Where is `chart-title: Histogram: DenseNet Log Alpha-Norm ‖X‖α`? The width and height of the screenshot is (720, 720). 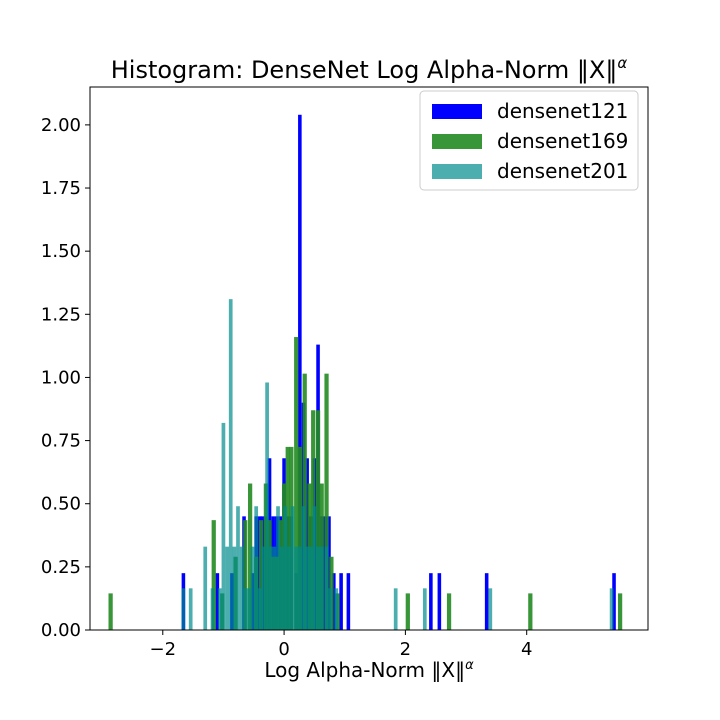 chart-title: Histogram: DenseNet Log Alpha-Norm ‖X‖α is located at coordinates (369, 69).